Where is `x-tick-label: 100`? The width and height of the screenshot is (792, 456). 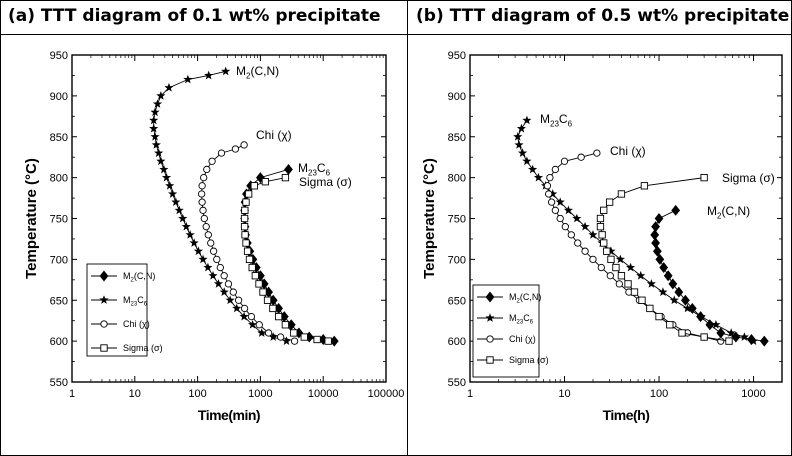
x-tick-label: 100 is located at coordinates (197, 394).